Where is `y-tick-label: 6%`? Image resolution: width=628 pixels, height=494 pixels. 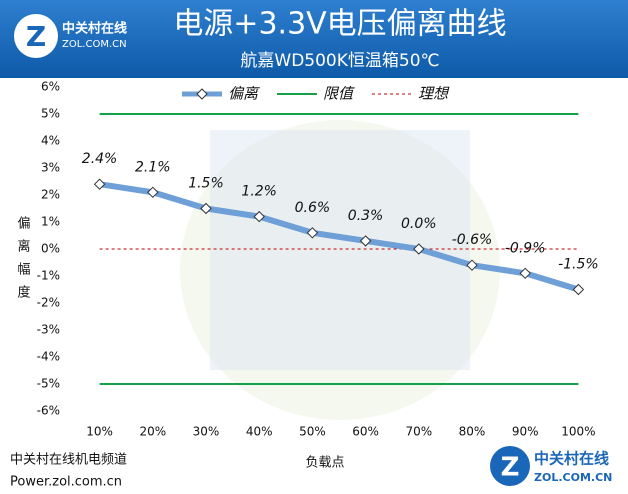
y-tick-label: 6% is located at coordinates (50, 87).